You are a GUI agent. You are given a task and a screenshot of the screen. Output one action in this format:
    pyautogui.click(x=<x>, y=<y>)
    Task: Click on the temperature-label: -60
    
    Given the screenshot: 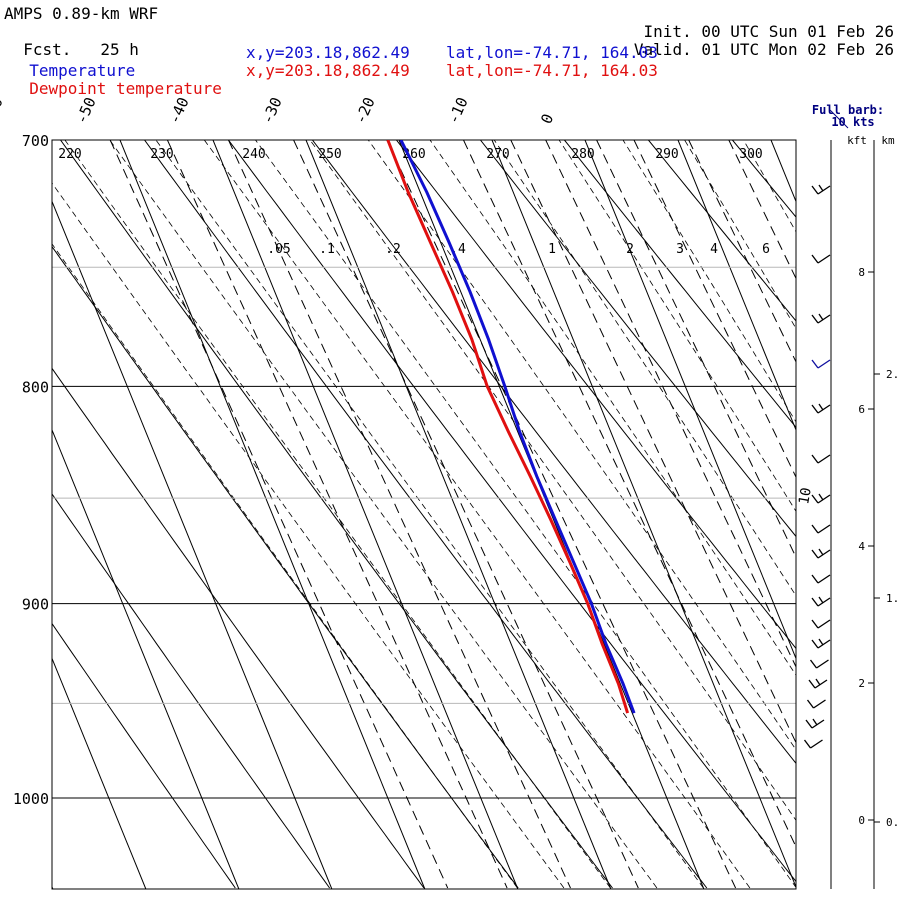 What is the action you would take?
    pyautogui.click(x=3, y=111)
    